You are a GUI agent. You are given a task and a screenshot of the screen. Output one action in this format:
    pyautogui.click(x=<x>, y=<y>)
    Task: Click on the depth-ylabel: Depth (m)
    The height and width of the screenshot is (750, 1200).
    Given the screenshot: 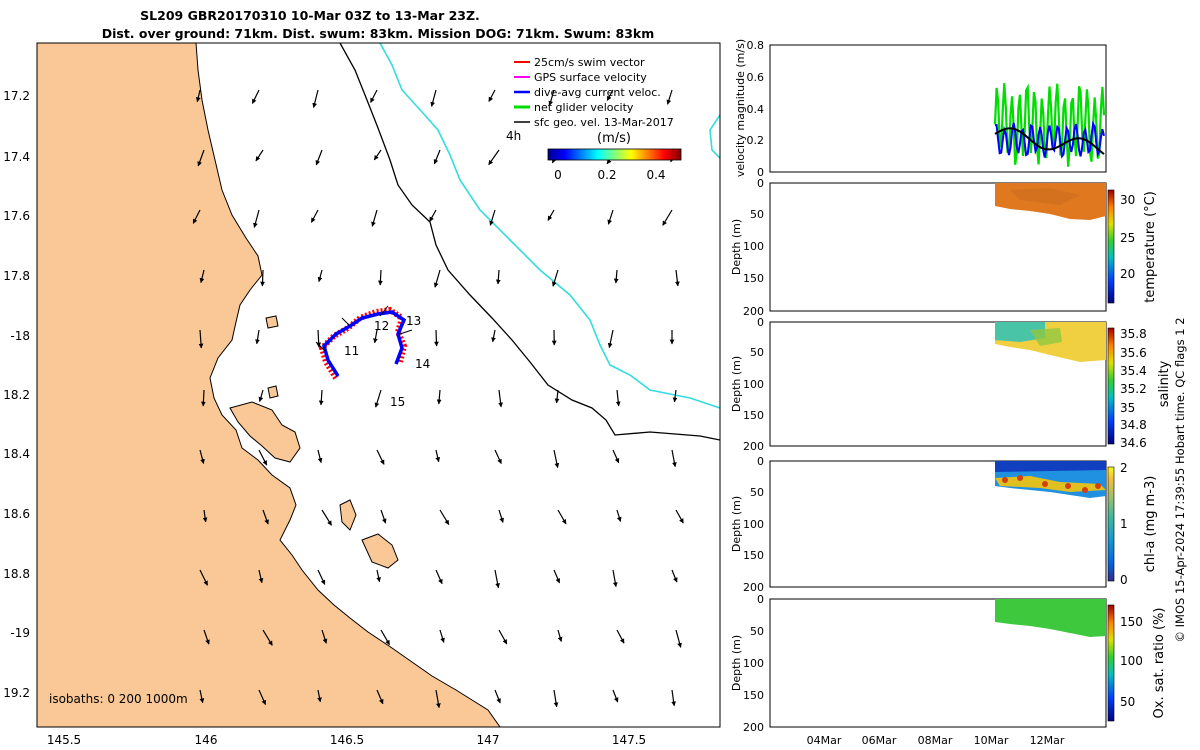 What is the action you would take?
    pyautogui.click(x=736, y=524)
    